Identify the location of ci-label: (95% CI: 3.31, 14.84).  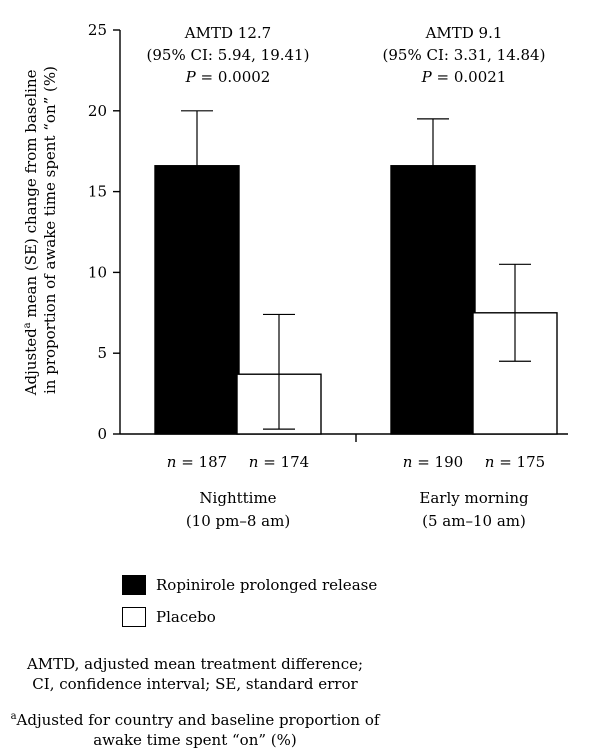
(464, 55).